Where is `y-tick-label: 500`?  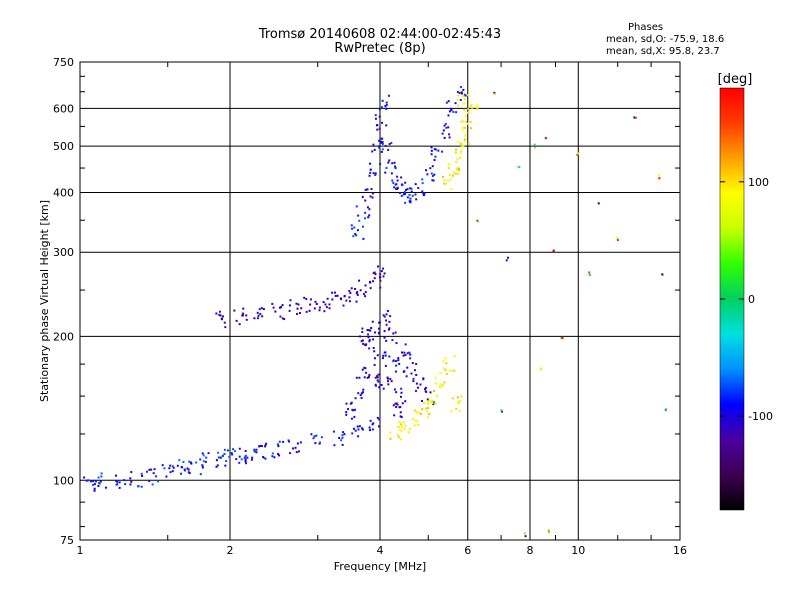 y-tick-label: 500 is located at coordinates (63, 146).